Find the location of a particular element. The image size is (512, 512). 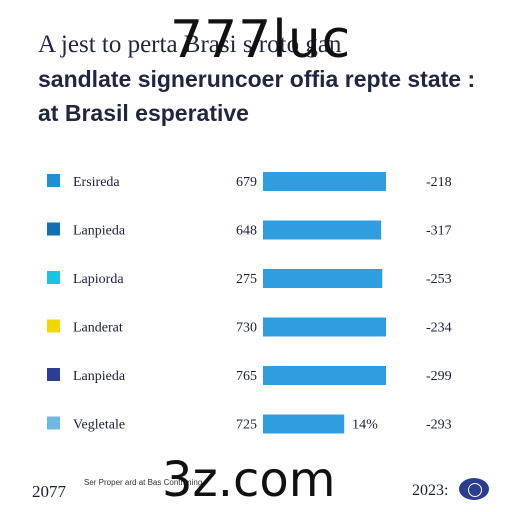

bar-annotation: 14% is located at coordinates (365, 425).